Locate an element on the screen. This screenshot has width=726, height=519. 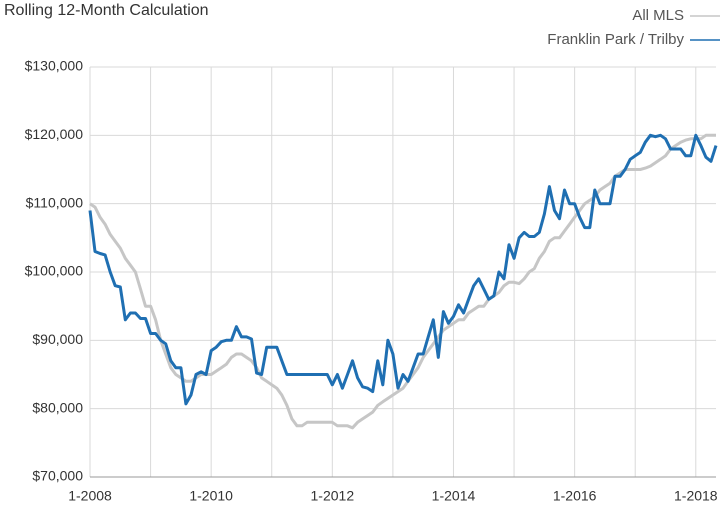
legend-label: All MLS is located at coordinates (658, 15).